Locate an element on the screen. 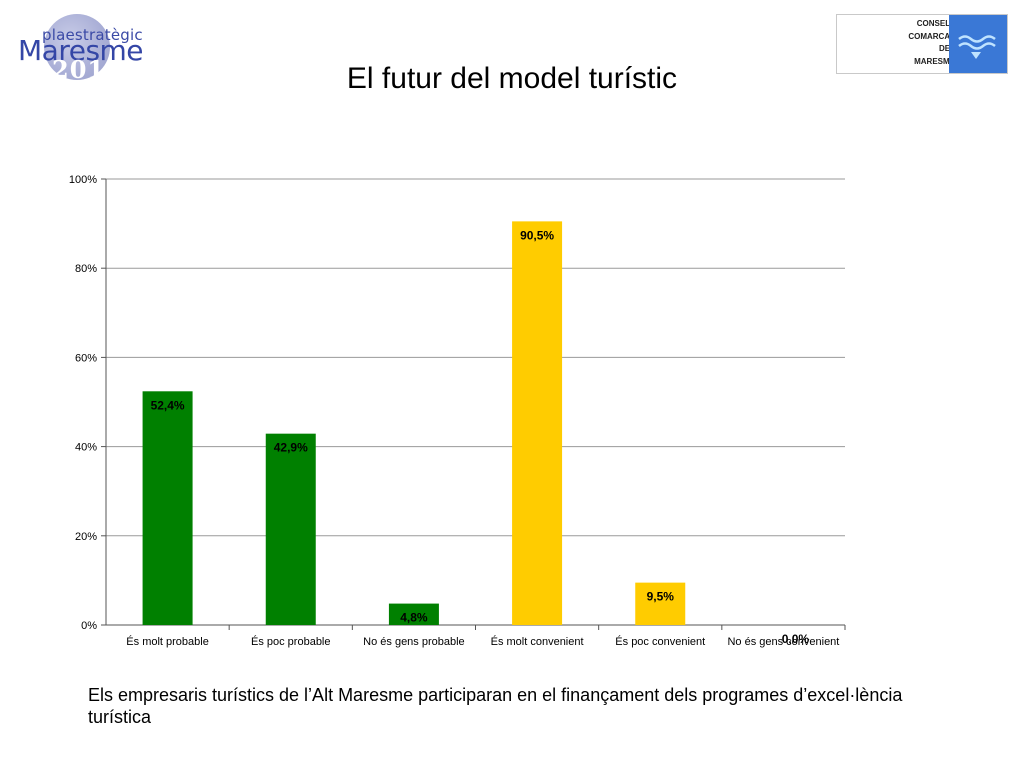  x-tick-label: És molt convenient is located at coordinates (537, 641).